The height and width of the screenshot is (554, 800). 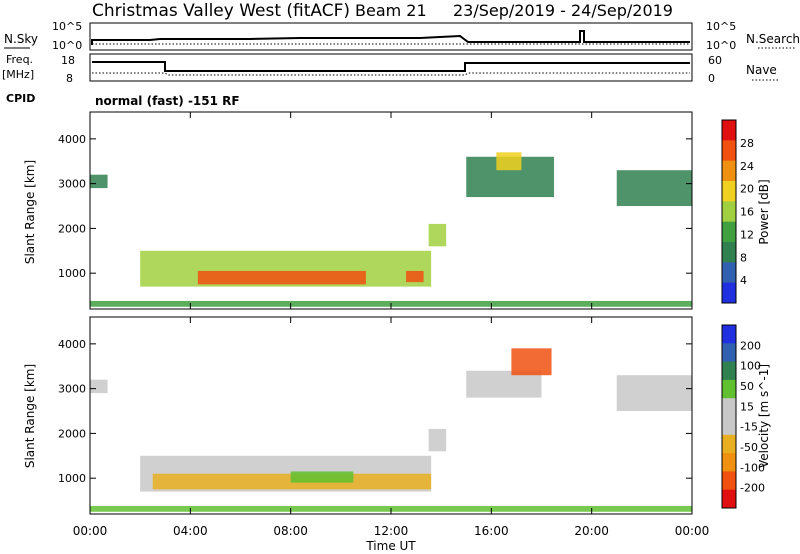 What do you see at coordinates (715, 60) in the screenshot?
I see `nave-tick-top: 60` at bounding box center [715, 60].